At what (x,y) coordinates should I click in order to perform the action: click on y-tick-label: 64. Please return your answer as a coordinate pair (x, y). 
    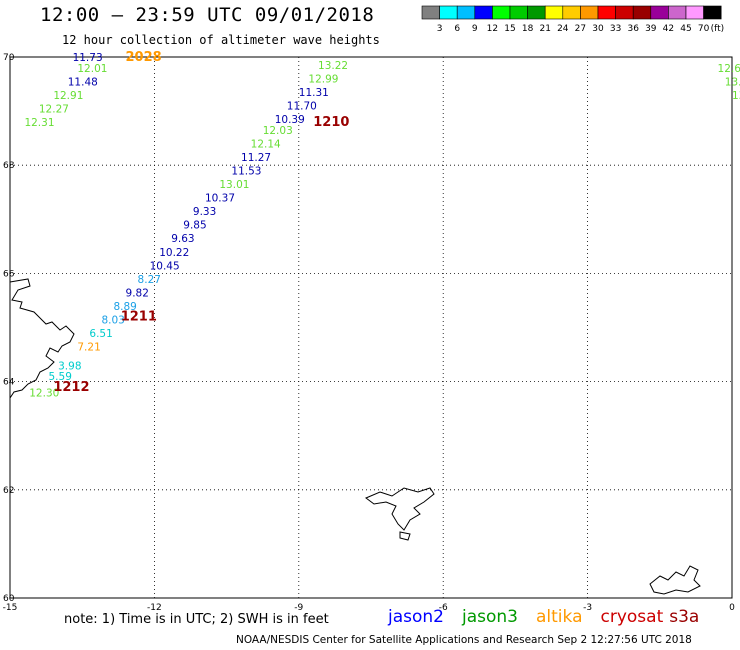
    Looking at the image, I should click on (9, 383).